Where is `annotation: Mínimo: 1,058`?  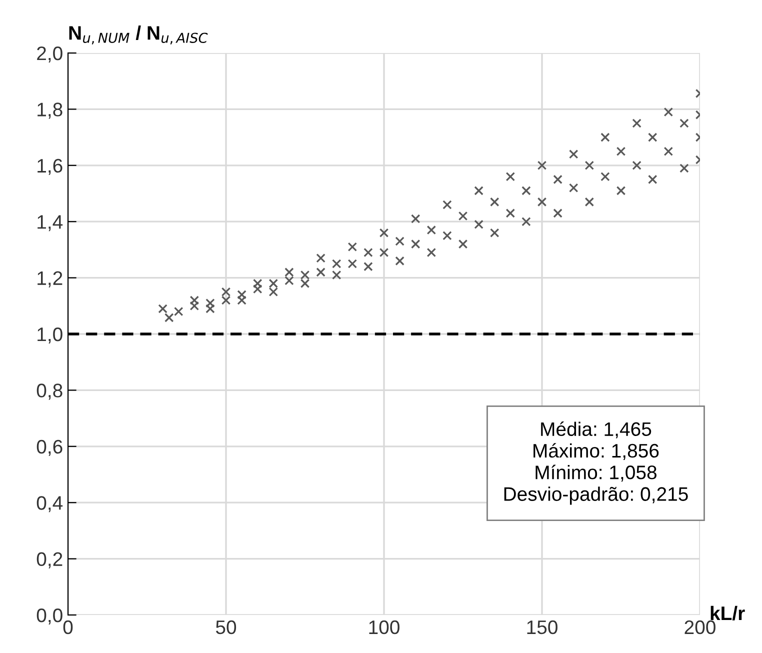 annotation: Mínimo: 1,058 is located at coordinates (596, 473).